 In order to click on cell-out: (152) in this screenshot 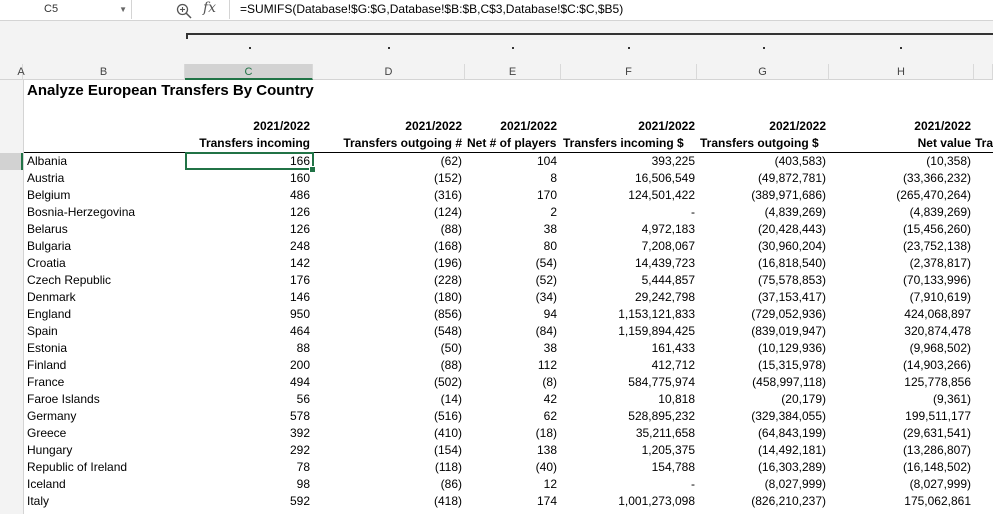, I will do `click(447, 178)`.